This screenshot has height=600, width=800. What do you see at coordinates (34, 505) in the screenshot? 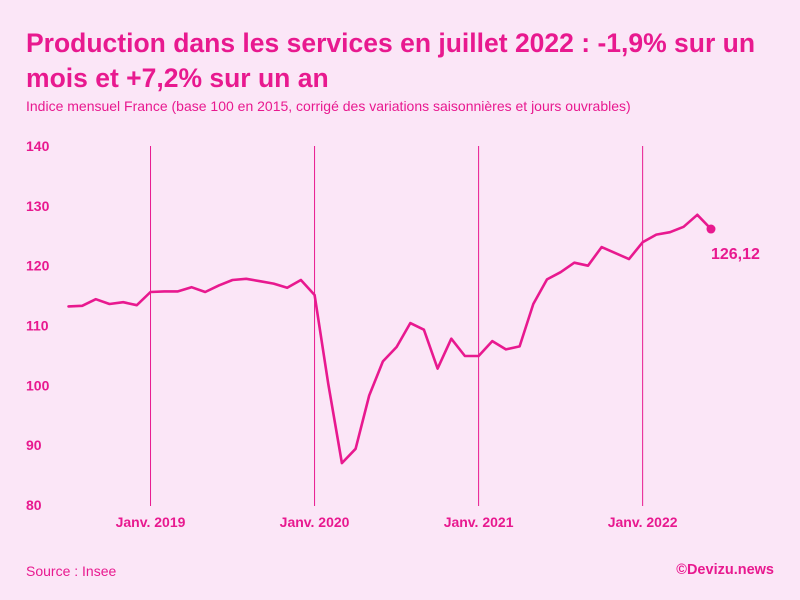
I see `y-tick-label: 80` at bounding box center [34, 505].